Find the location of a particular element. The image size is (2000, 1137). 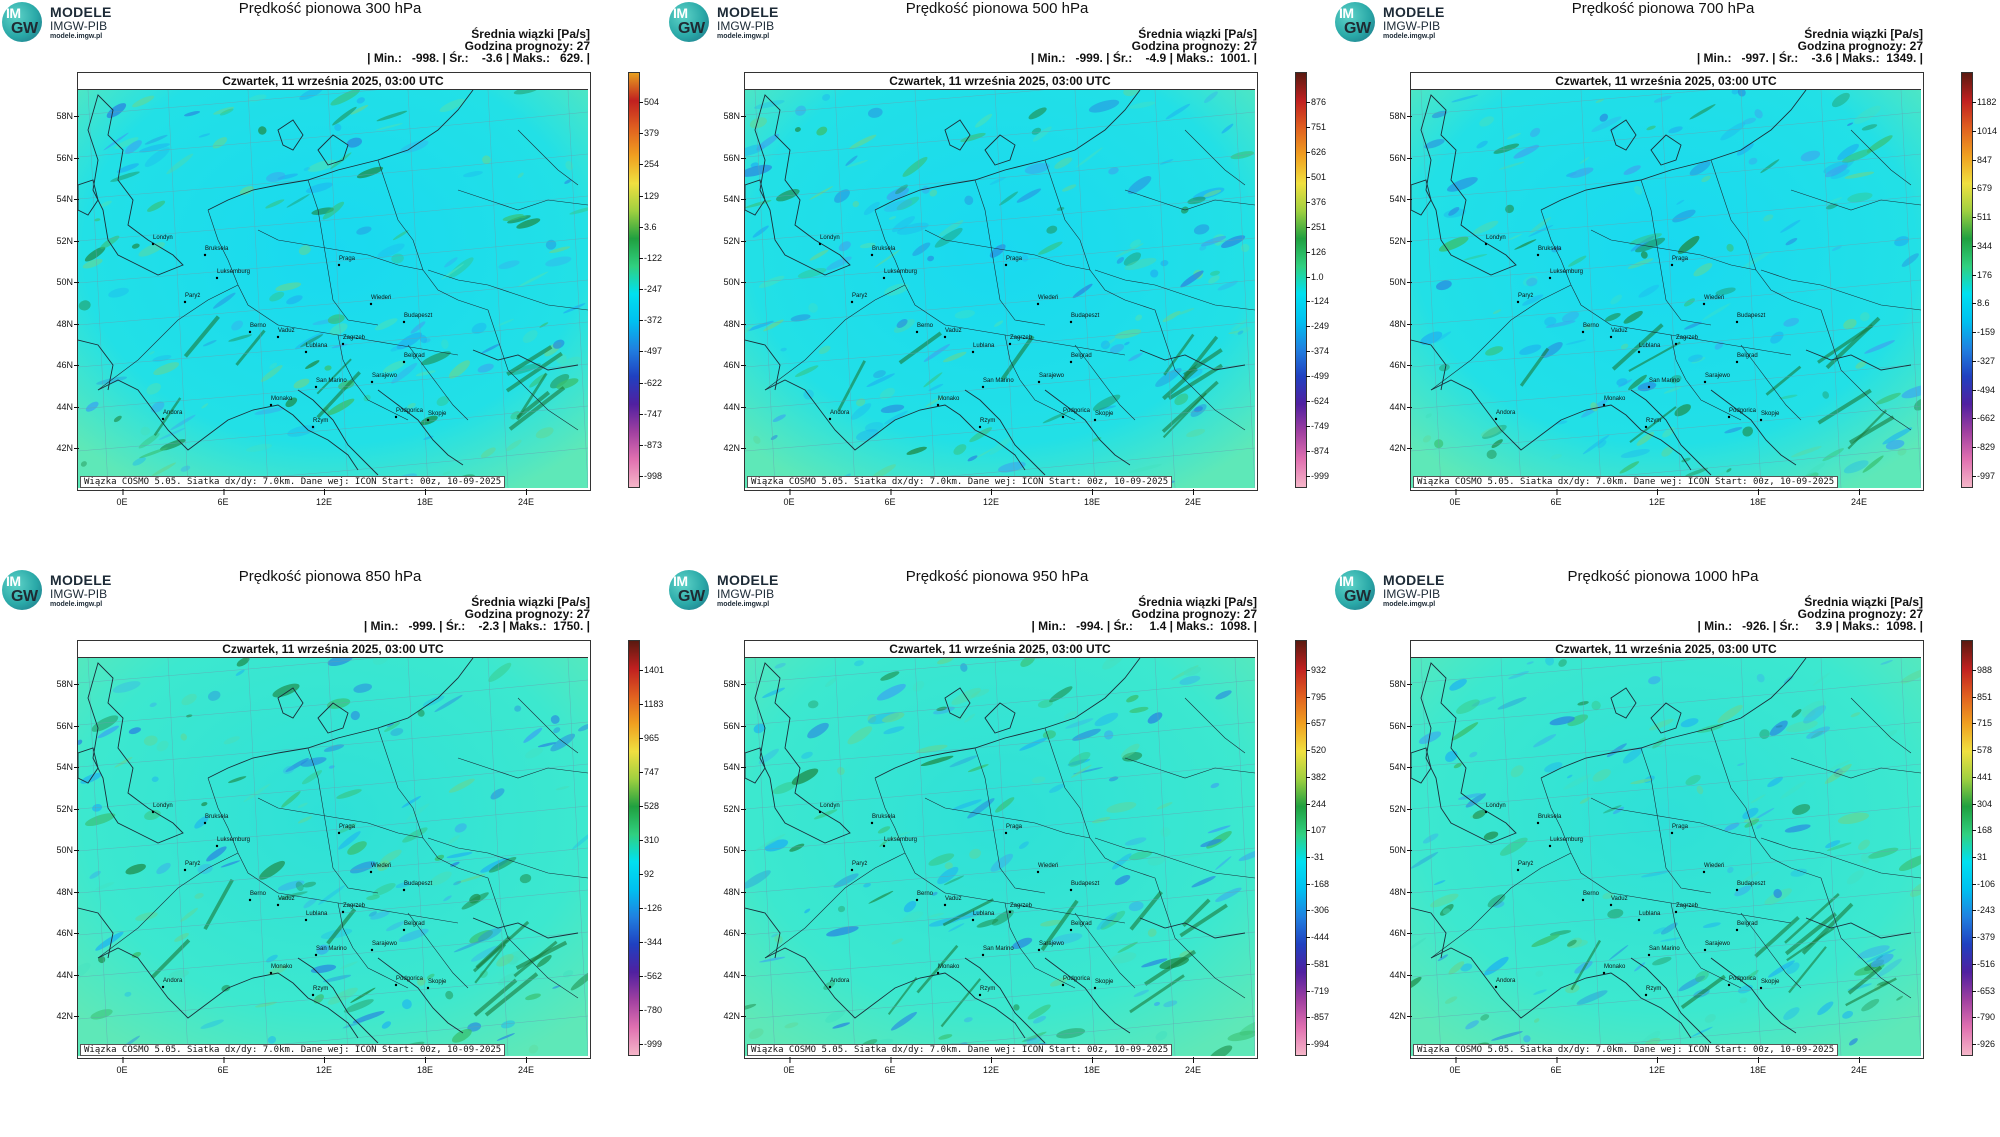

city-label: Podgorica is located at coordinates (1077, 979).